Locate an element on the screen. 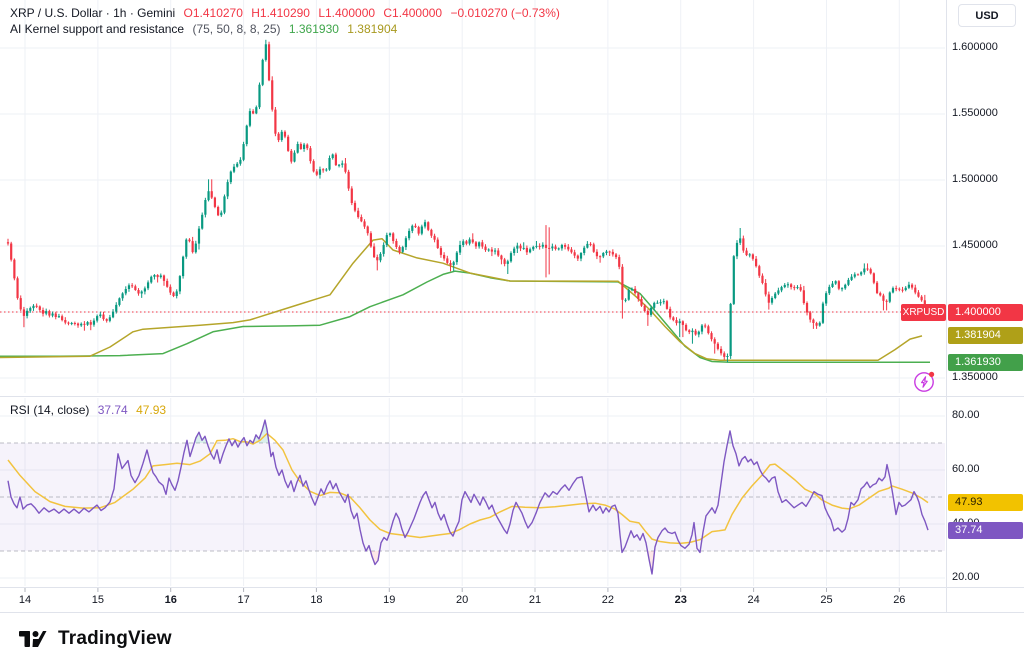 This screenshot has height=667, width=1024. time-tick-label: 15 is located at coordinates (97, 600).